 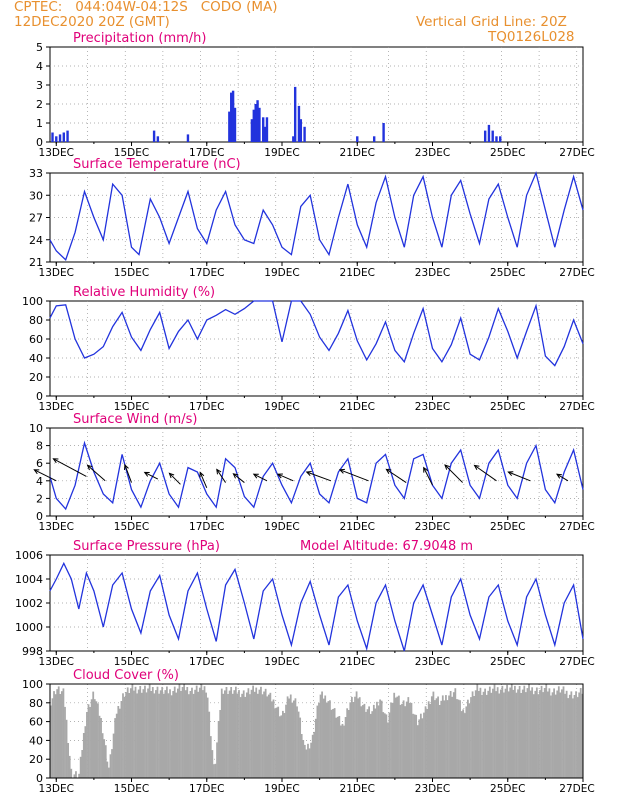 I want to click on y-tick-label: 8, so click(x=39, y=446).